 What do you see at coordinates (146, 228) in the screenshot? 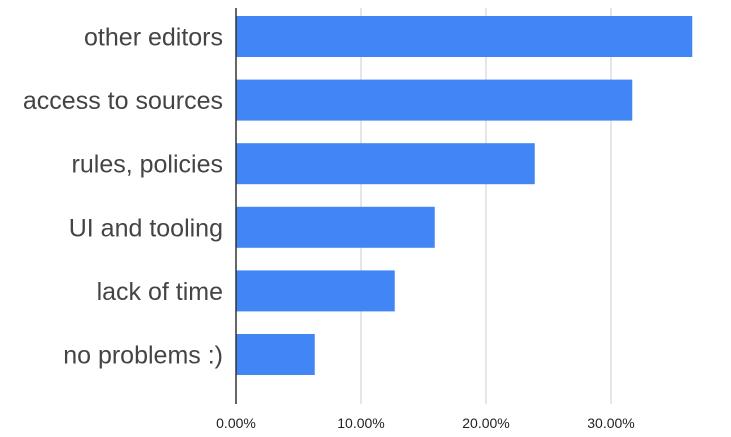
I see `category-label: UI and tooling` at bounding box center [146, 228].